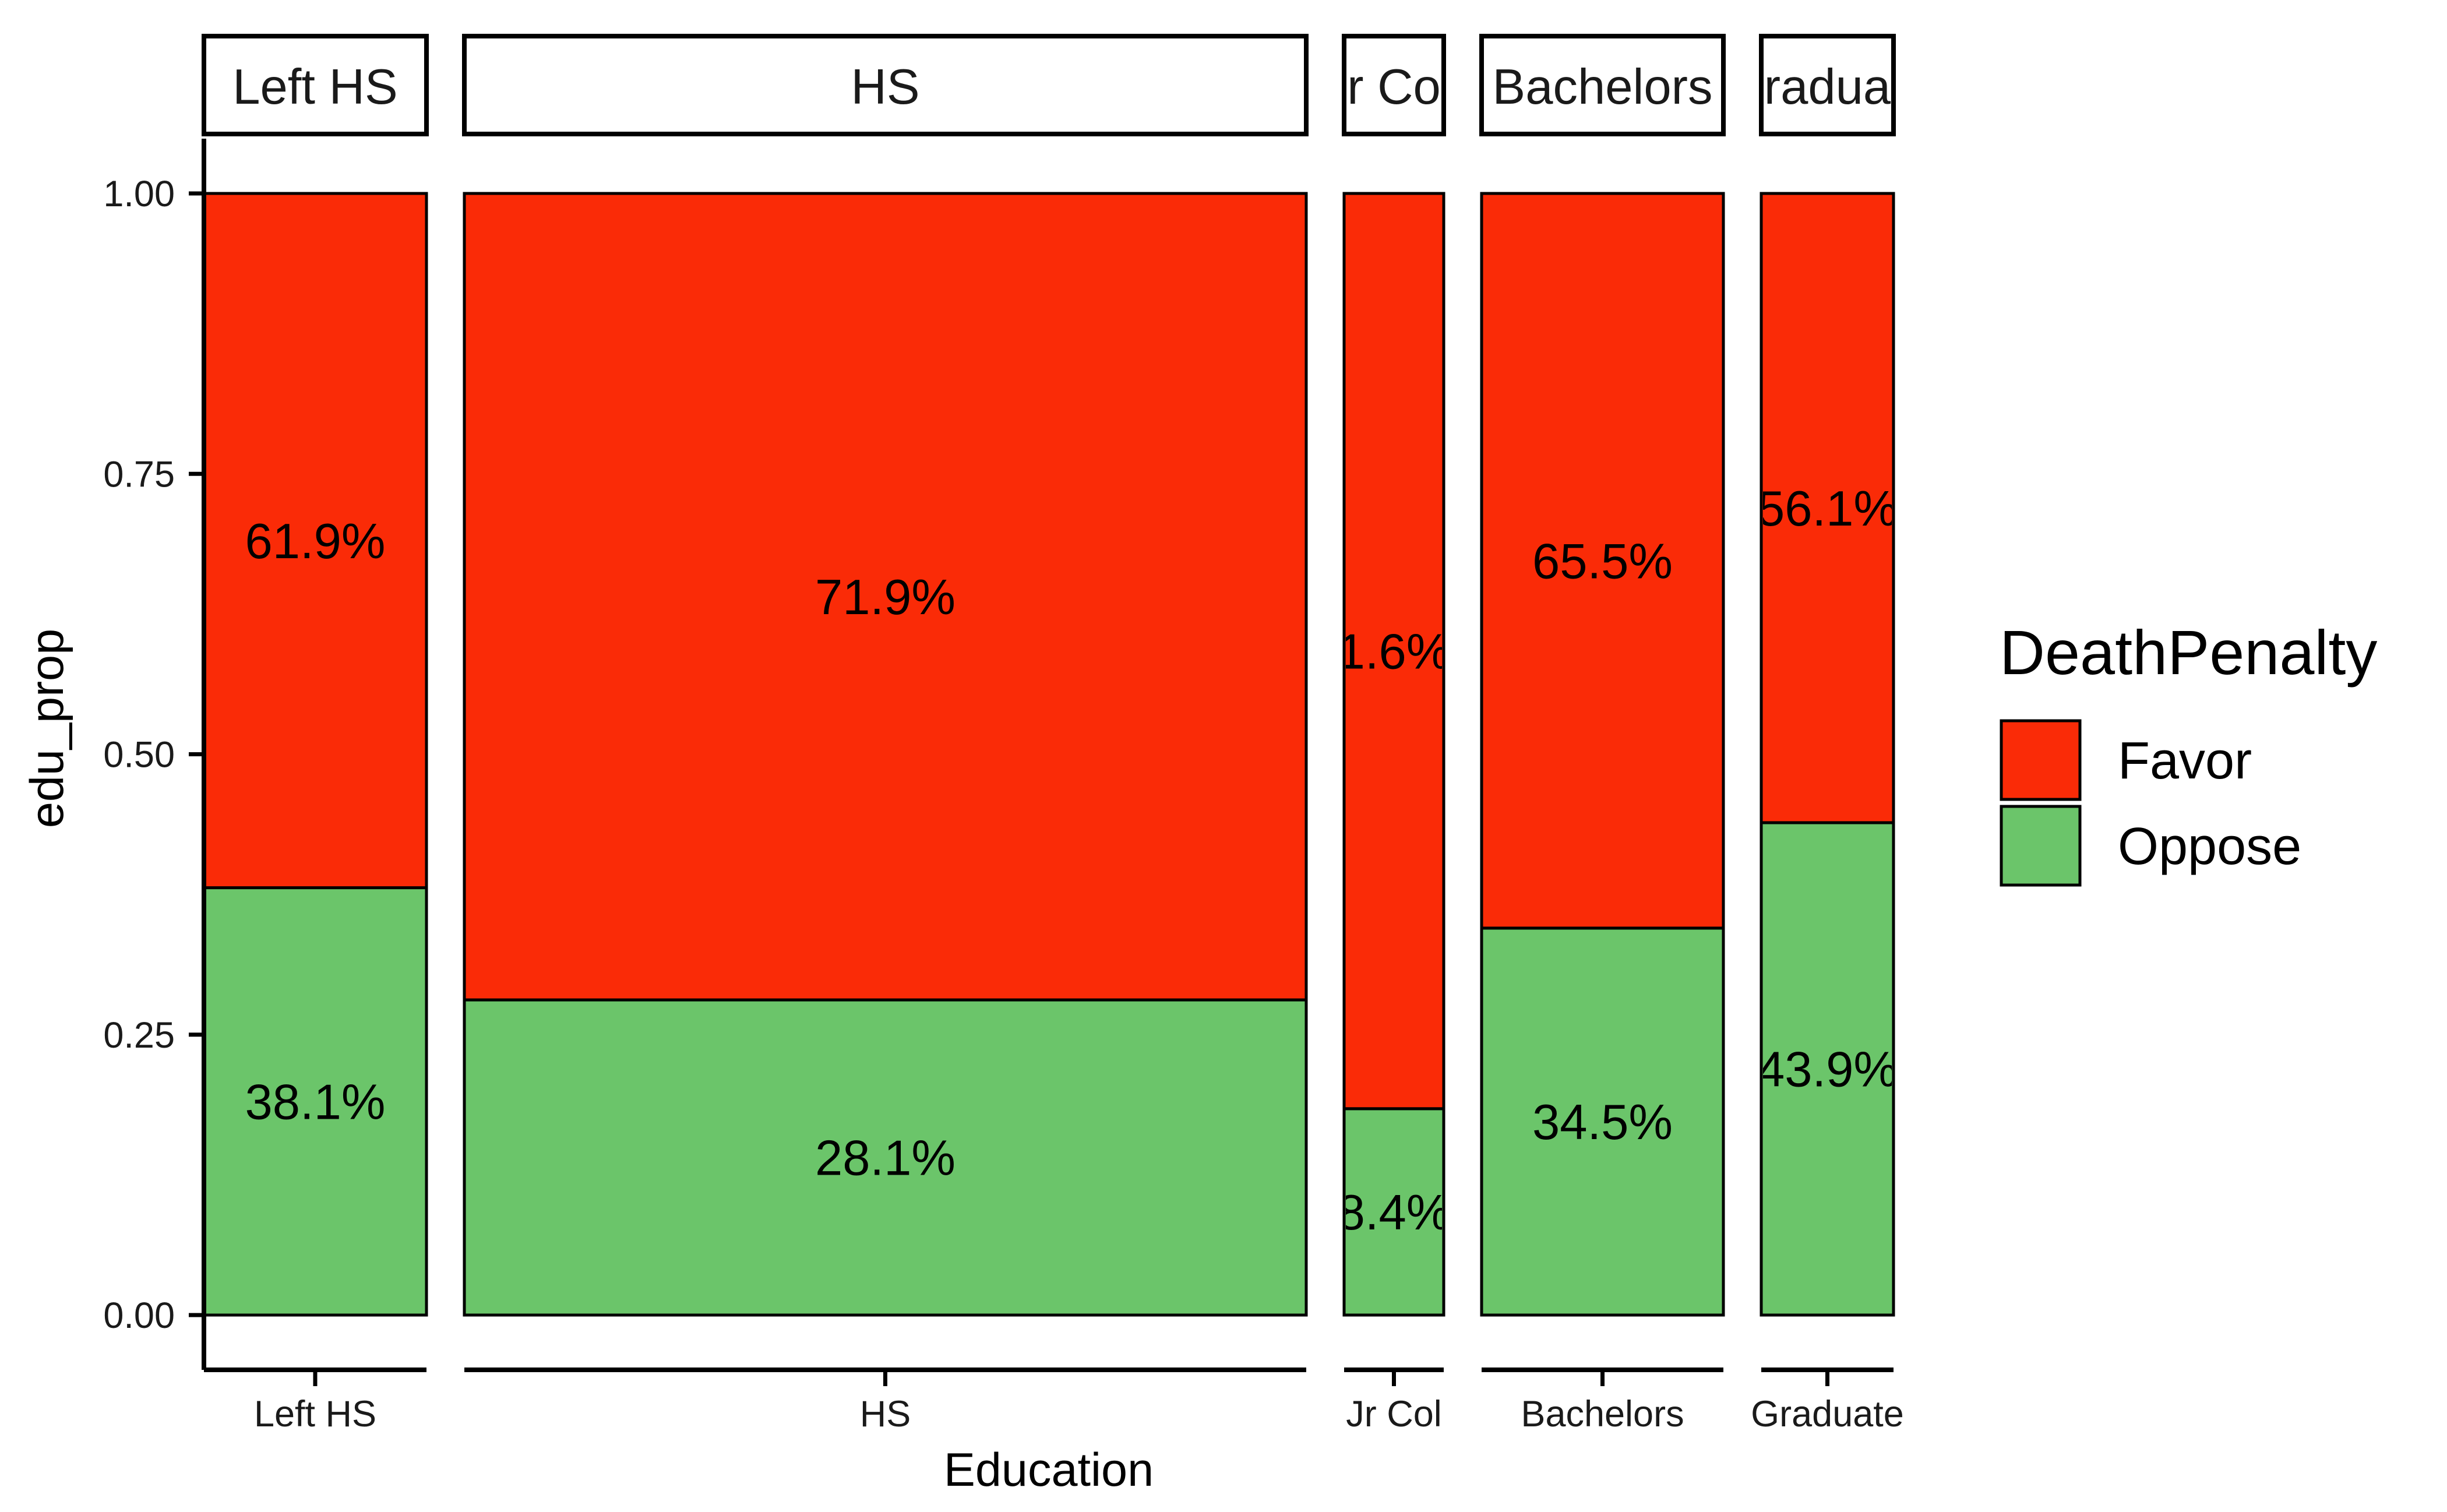 The width and height of the screenshot is (2447, 1512). I want to click on y-tick-label: 0.00, so click(139, 1315).